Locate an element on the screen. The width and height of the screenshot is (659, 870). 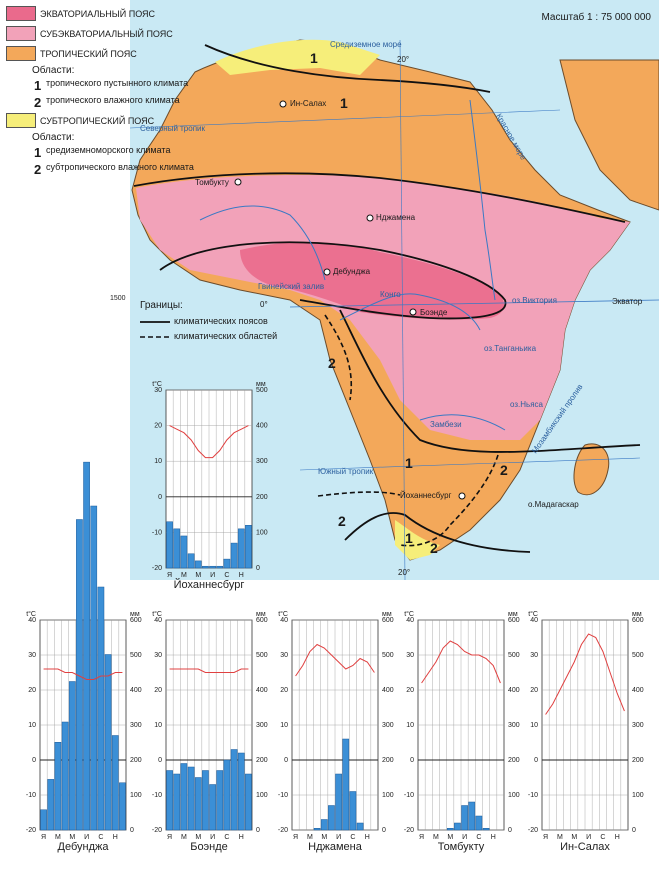
region-num-ss1: 1 is located at coordinates (409, 538).